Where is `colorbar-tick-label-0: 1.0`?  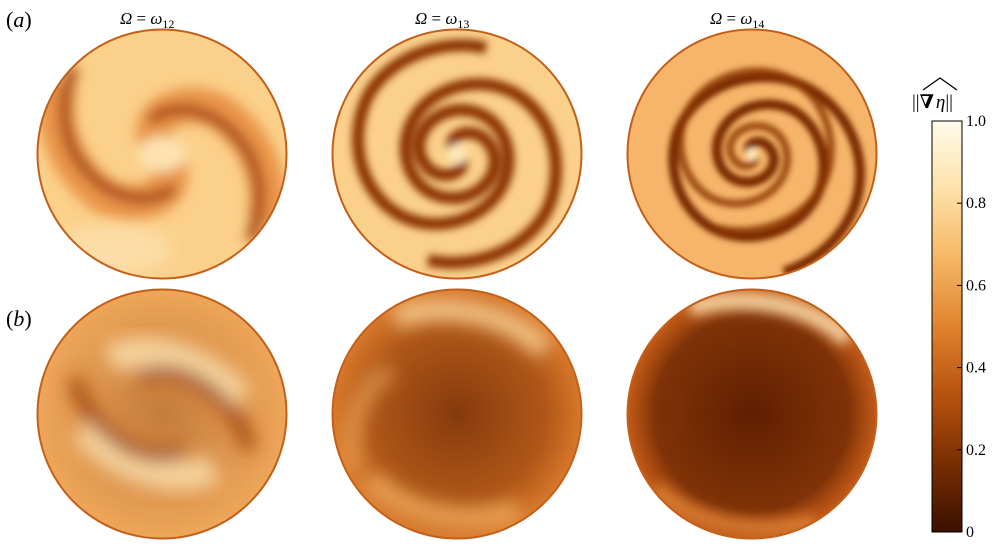
colorbar-tick-label-0: 1.0 is located at coordinates (976, 121).